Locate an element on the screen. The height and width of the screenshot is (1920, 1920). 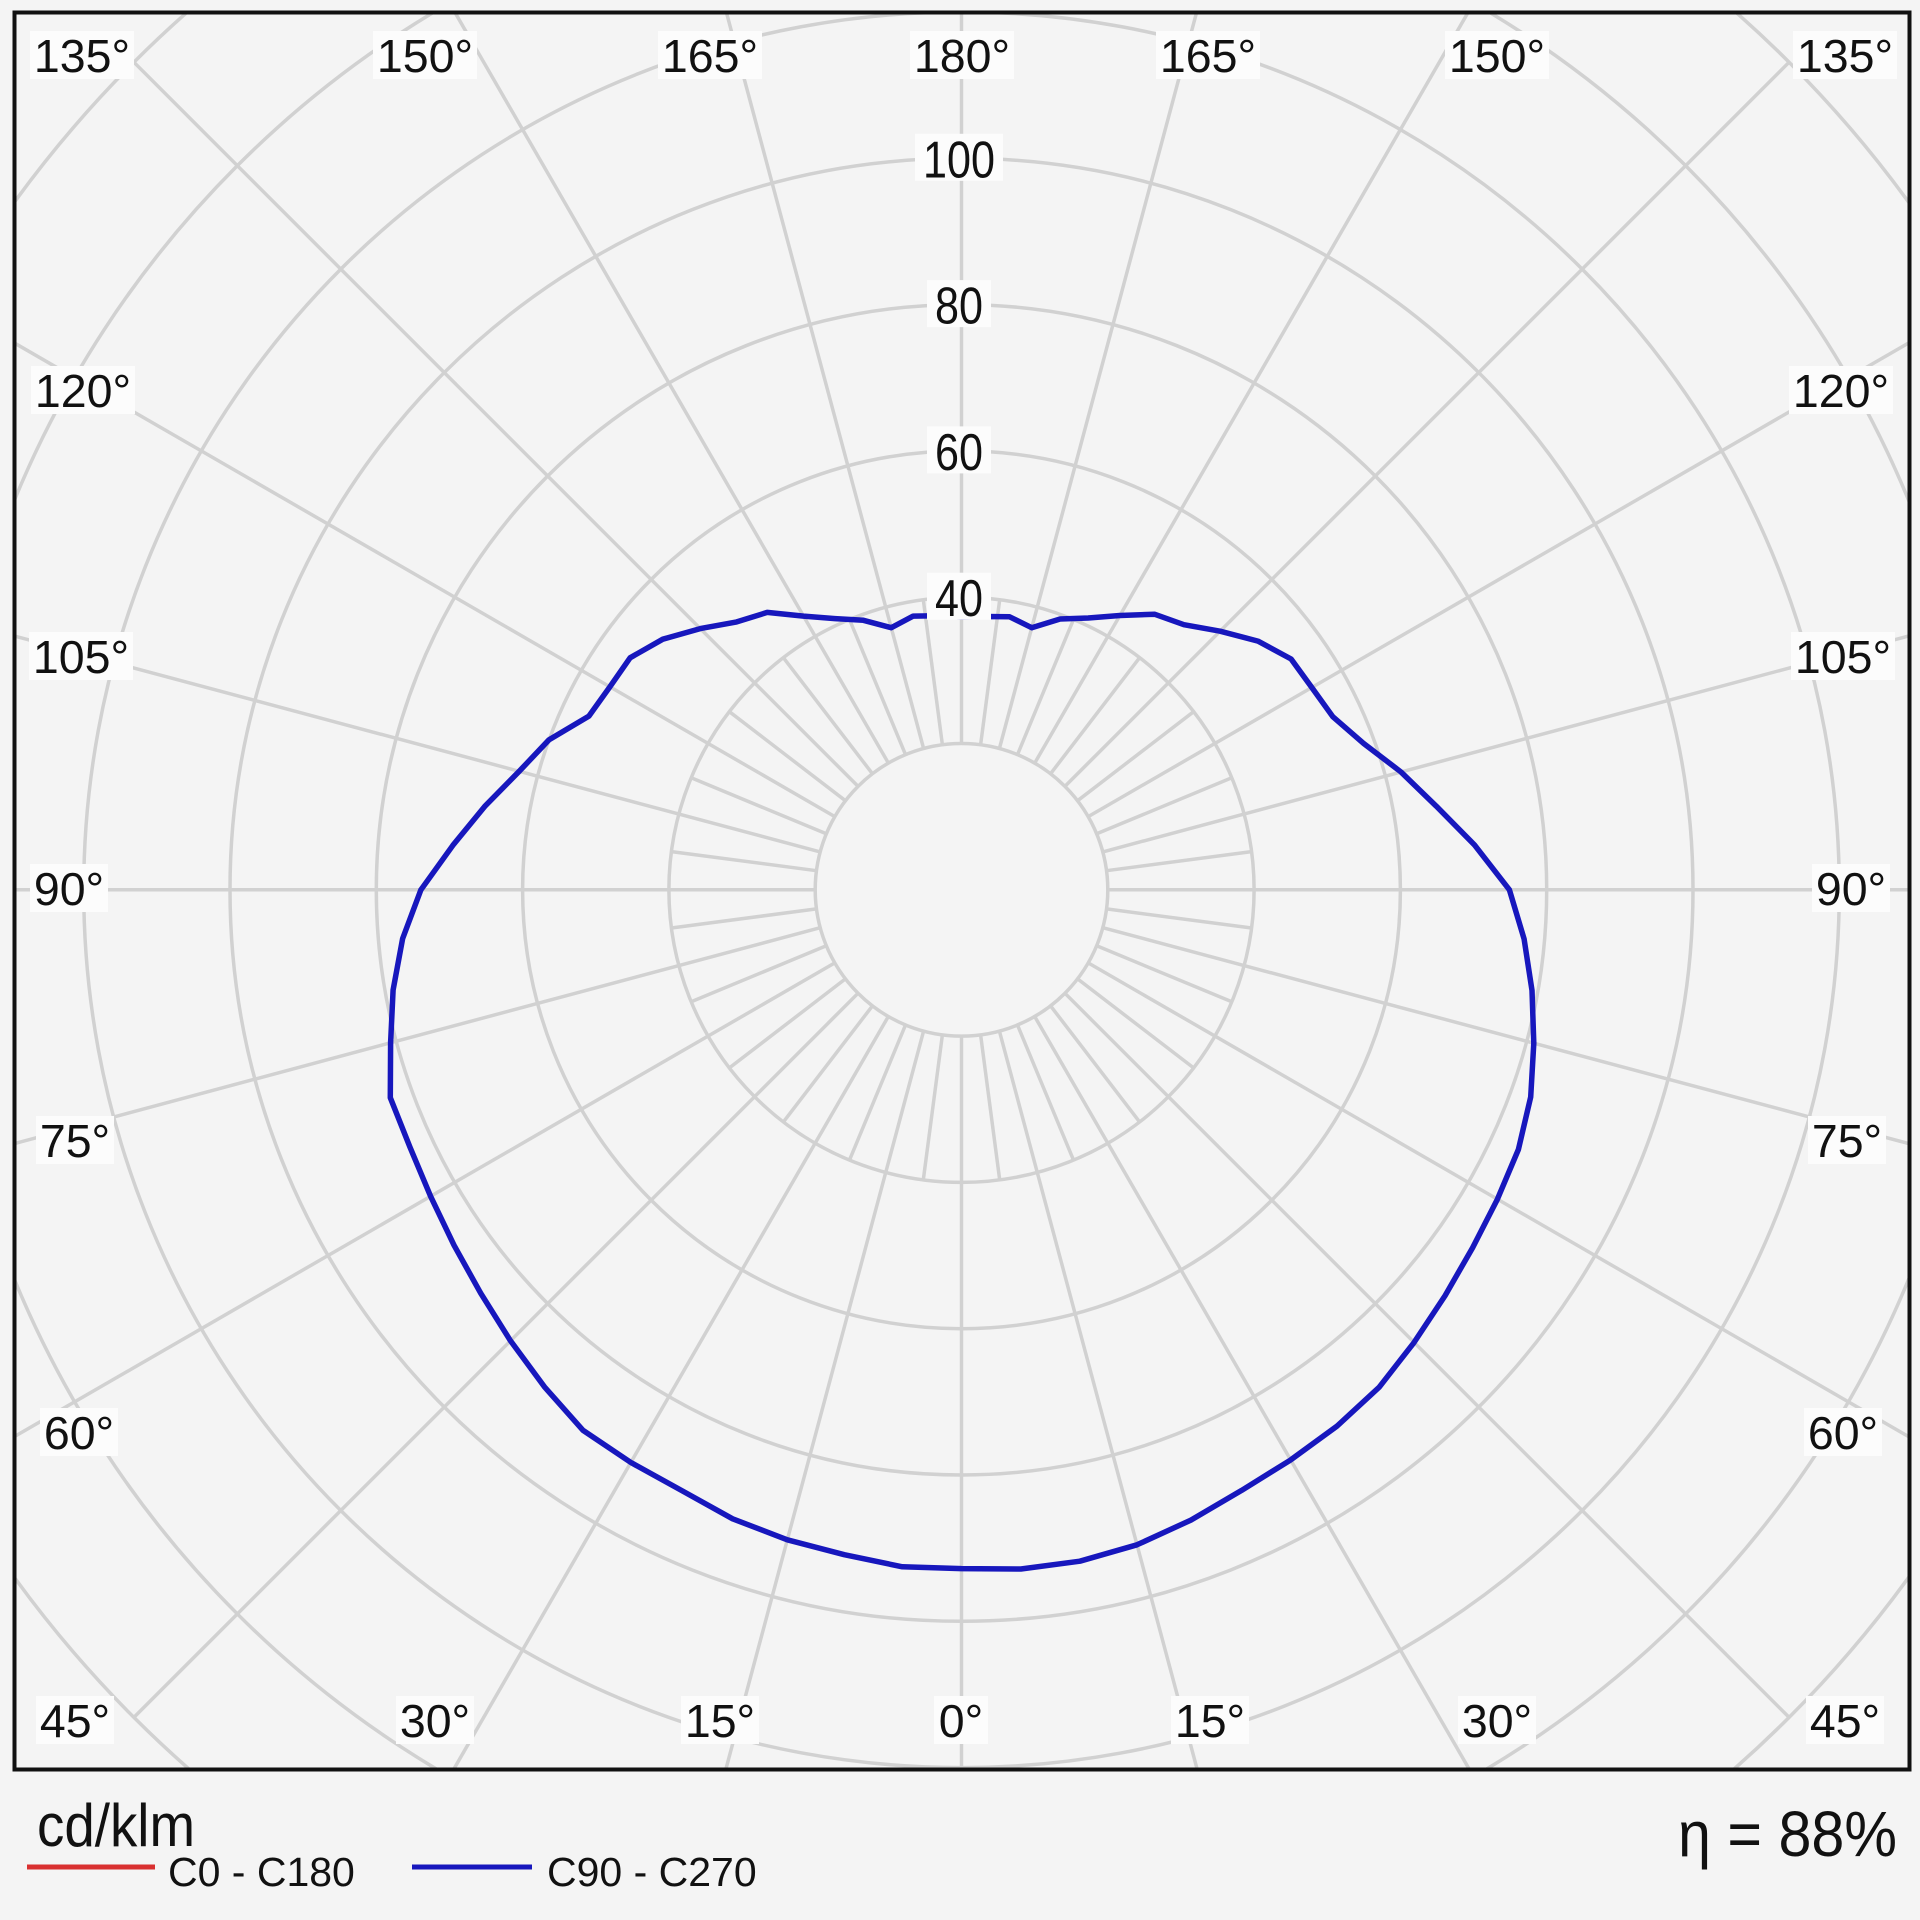
svg-text: 80 is located at coordinates (959, 307).